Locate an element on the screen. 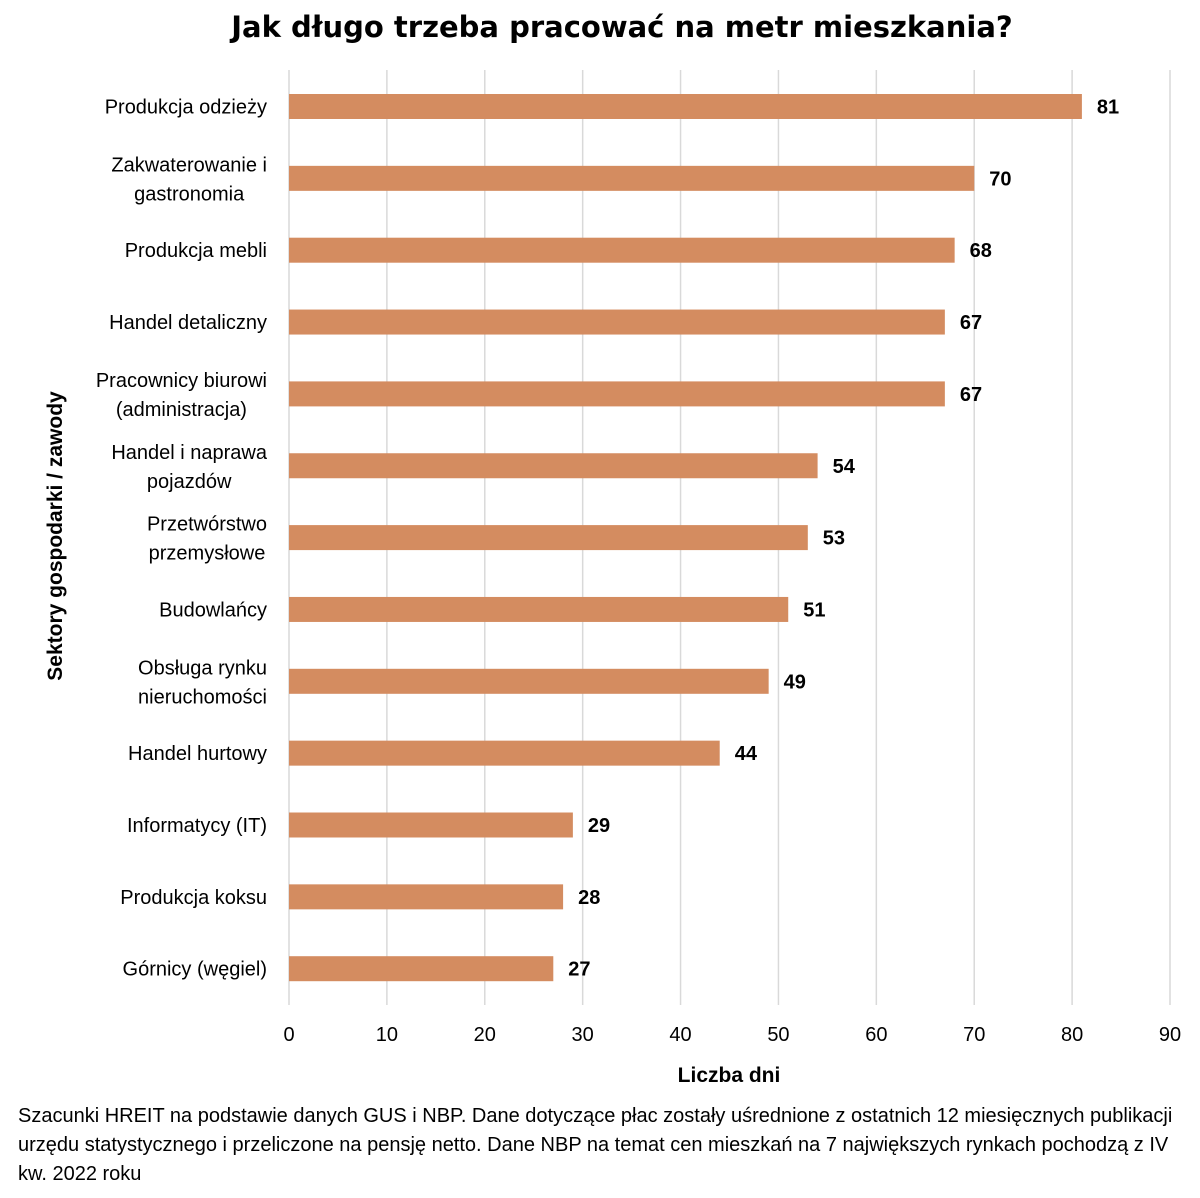 The width and height of the screenshot is (1200, 1198). data-label: 54 is located at coordinates (844, 467).